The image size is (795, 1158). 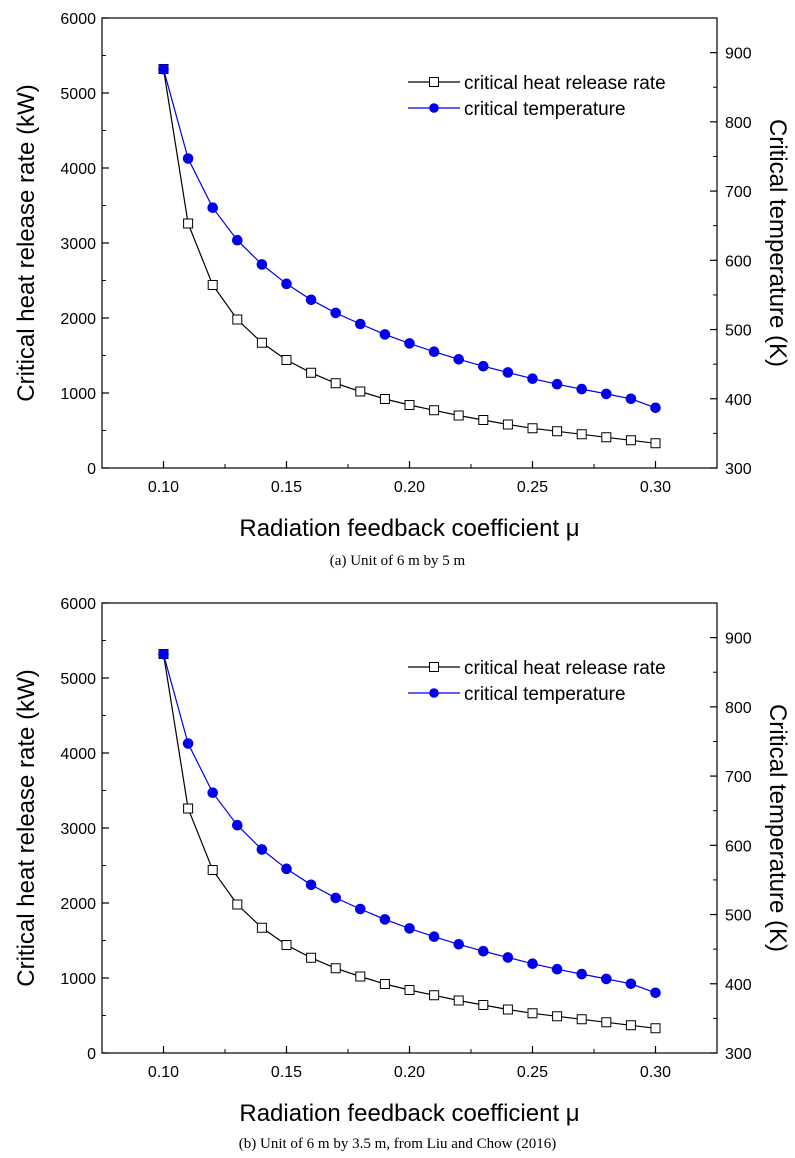 What do you see at coordinates (738, 916) in the screenshot?
I see `y-right-tick-label: 500` at bounding box center [738, 916].